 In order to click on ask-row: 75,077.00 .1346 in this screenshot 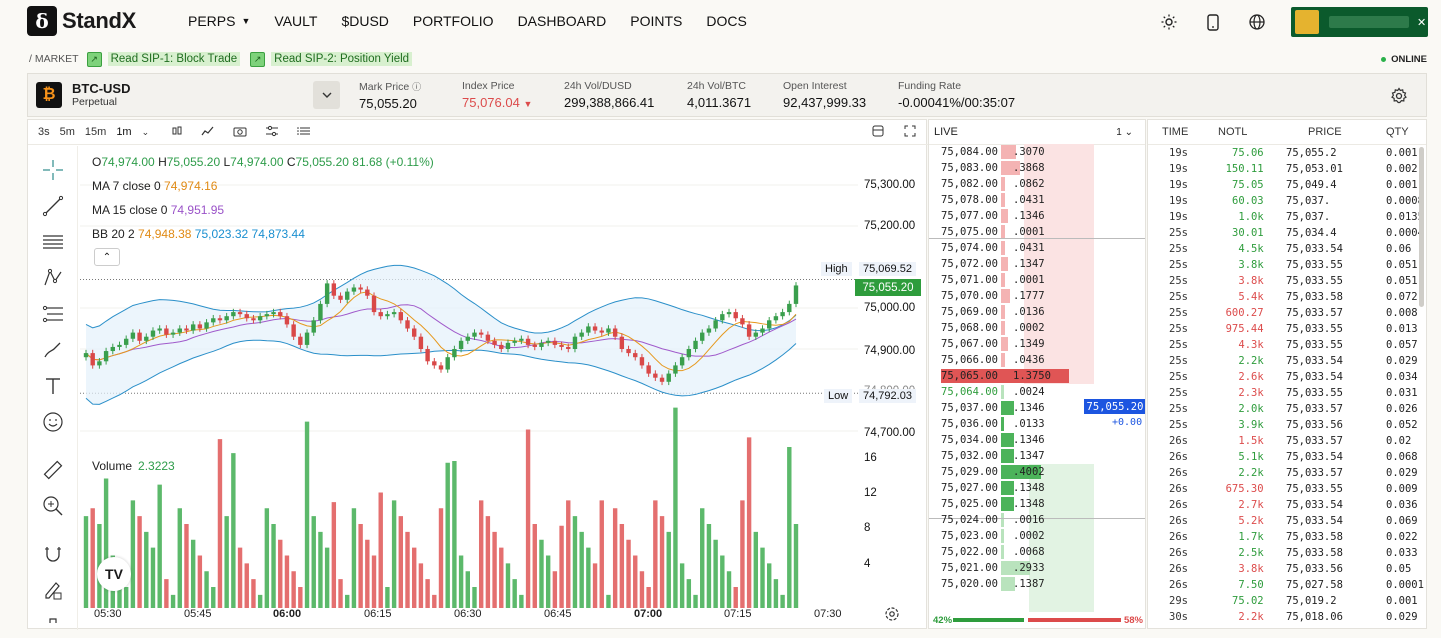, I will do `click(1037, 216)`.